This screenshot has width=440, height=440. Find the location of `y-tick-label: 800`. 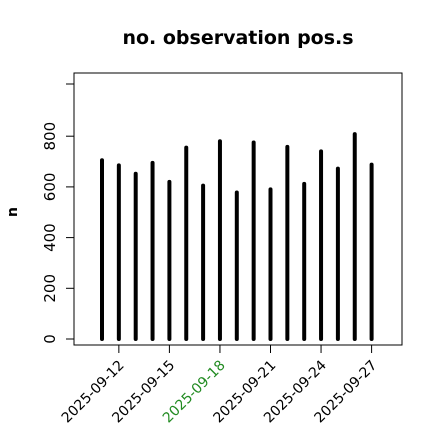

y-tick-label: 800 is located at coordinates (50, 136).